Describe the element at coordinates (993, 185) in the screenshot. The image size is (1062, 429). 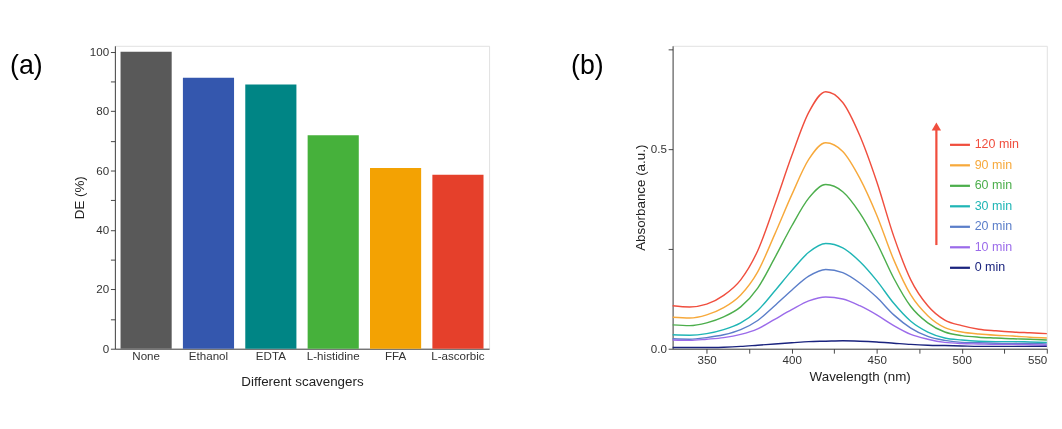
I see `legend-label: 60 min` at that location.